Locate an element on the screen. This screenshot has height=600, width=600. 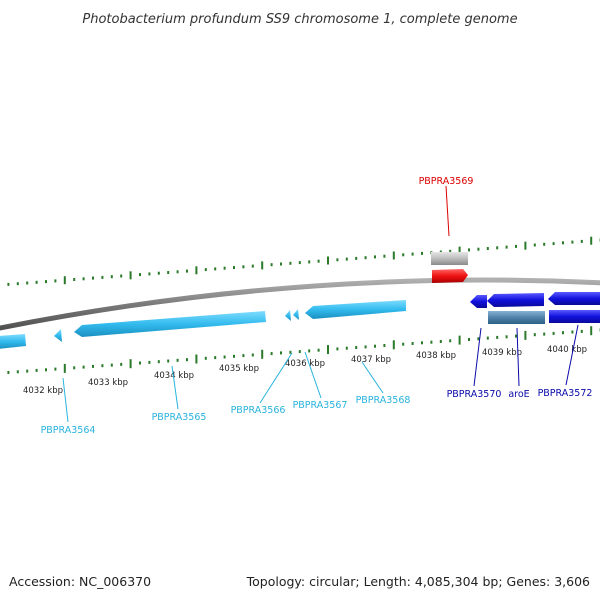
scale-label: 4040 kbp is located at coordinates (567, 350).